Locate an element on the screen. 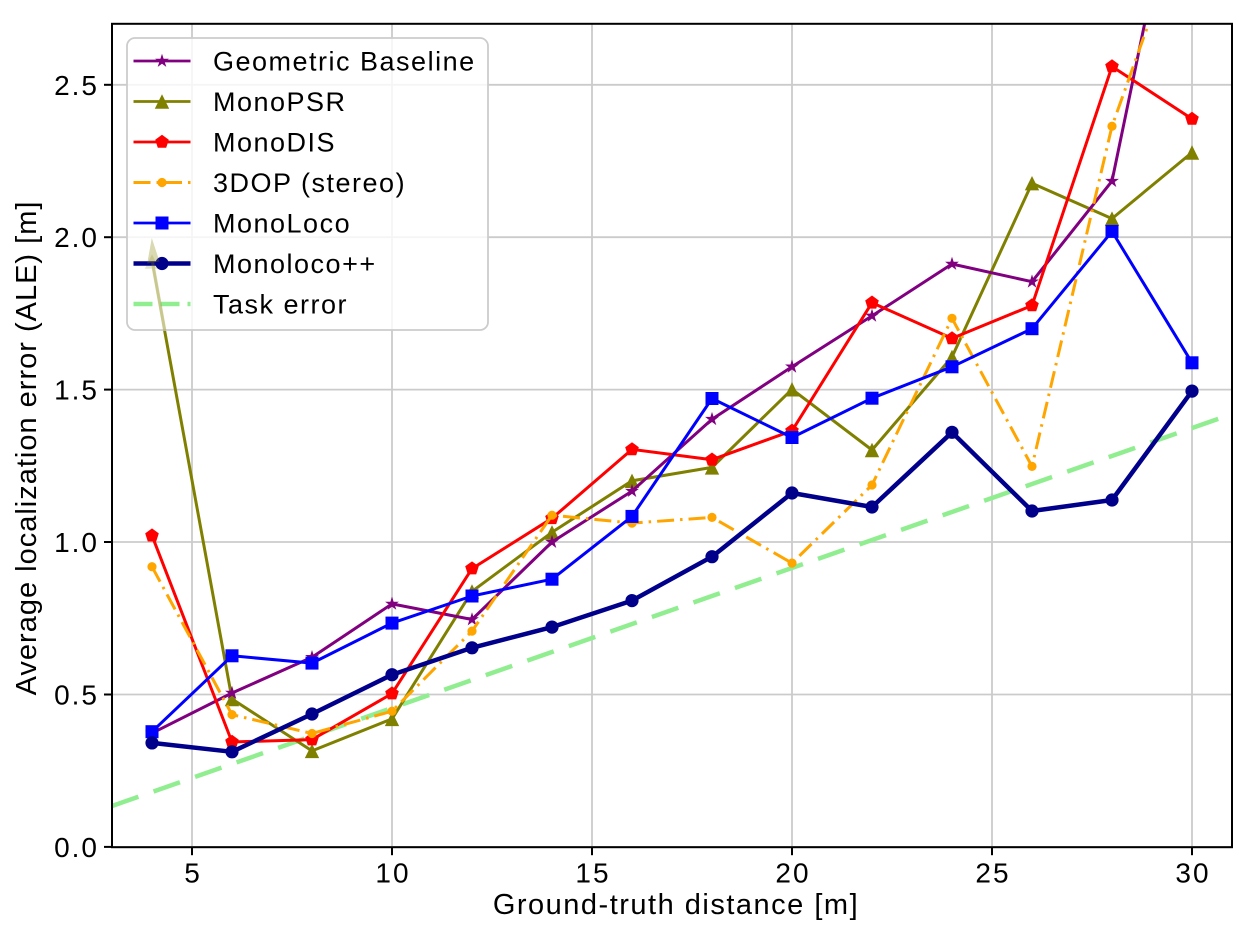 This screenshot has width=1248, height=935. svg-text: Task error is located at coordinates (280, 305).